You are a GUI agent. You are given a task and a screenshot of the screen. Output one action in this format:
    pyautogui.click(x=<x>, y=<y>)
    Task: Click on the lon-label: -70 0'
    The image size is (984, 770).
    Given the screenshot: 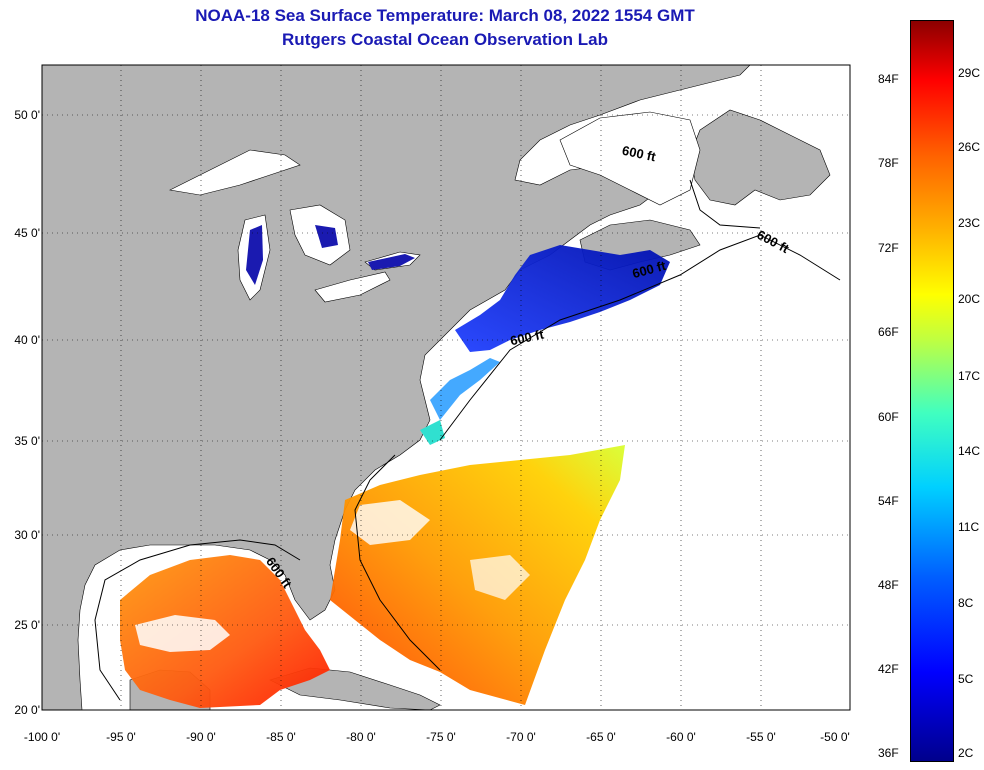 What is the action you would take?
    pyautogui.click(x=521, y=737)
    